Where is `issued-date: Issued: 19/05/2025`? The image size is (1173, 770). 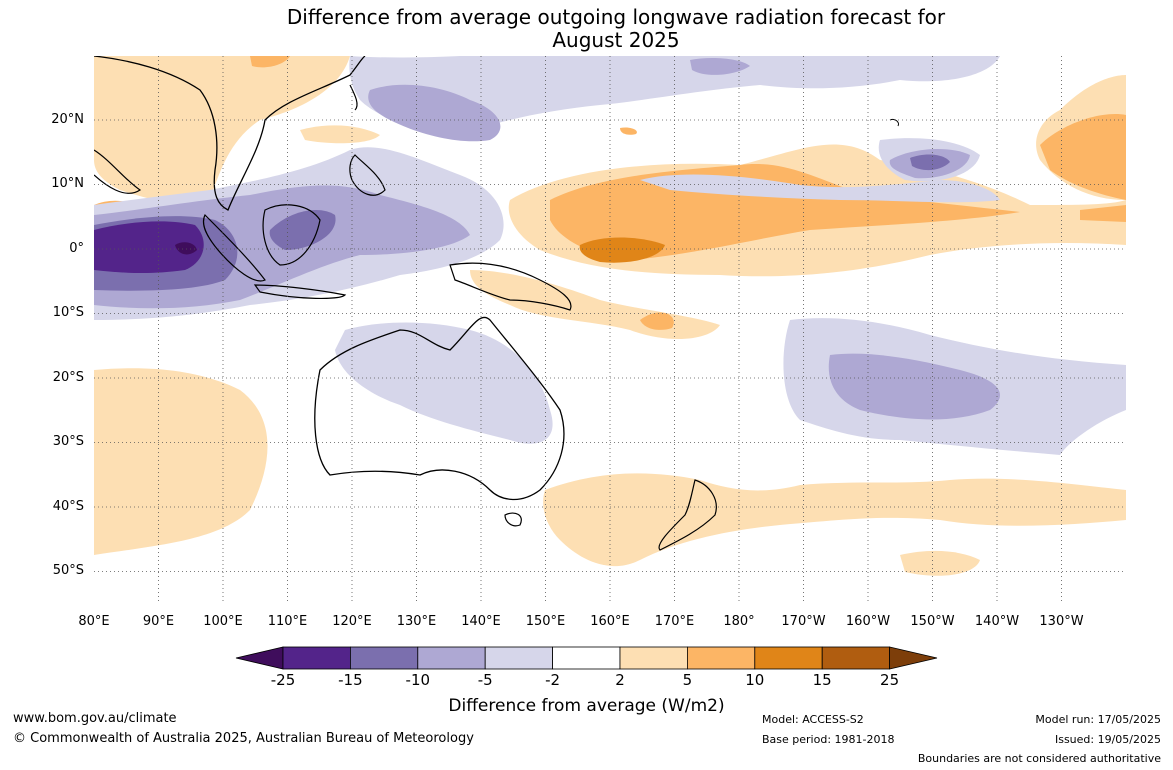
issued-date: Issued: 19/05/2025 is located at coordinates (1107, 739).